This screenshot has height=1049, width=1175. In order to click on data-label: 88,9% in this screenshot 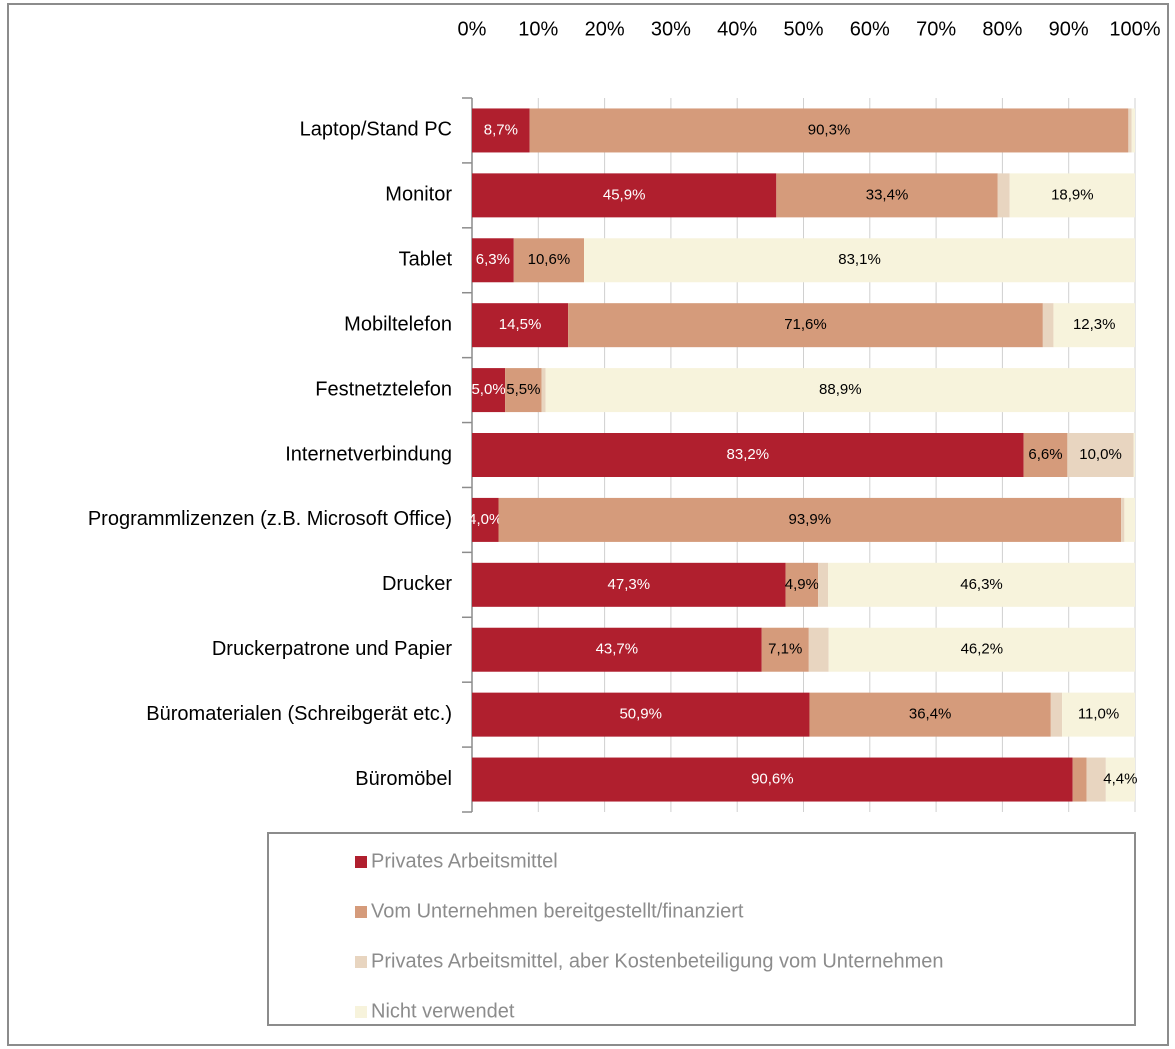, I will do `click(840, 389)`.